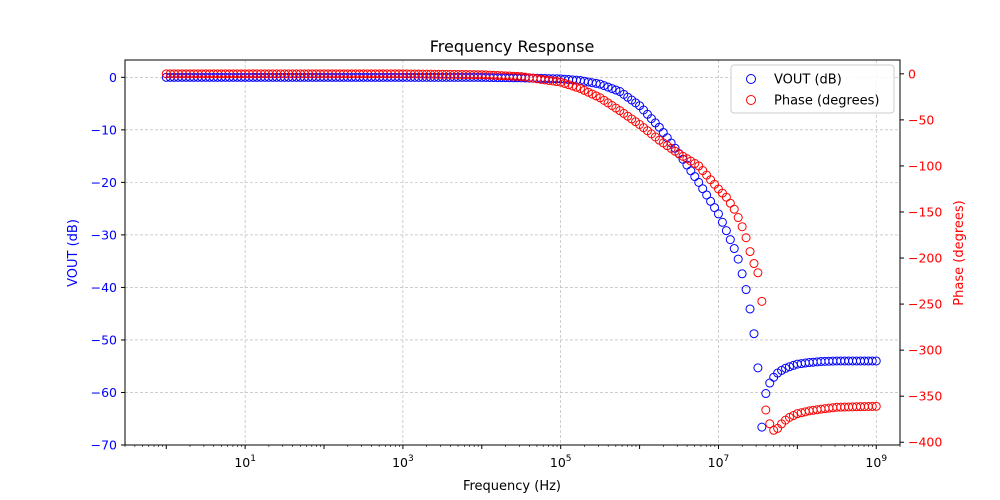  What do you see at coordinates (925, 165) in the screenshot?
I see `y-right-tick-label: −100` at bounding box center [925, 165].